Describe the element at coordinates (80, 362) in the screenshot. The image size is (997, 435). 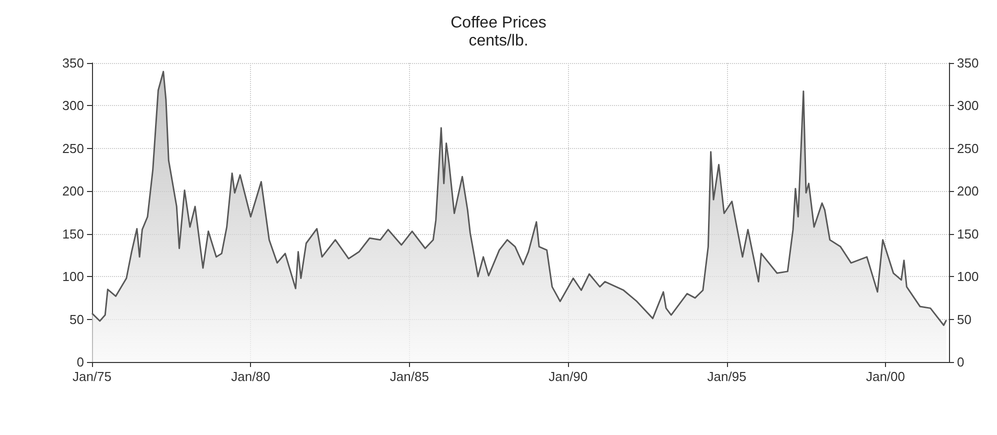
I see `y-tick-label: 0` at that location.